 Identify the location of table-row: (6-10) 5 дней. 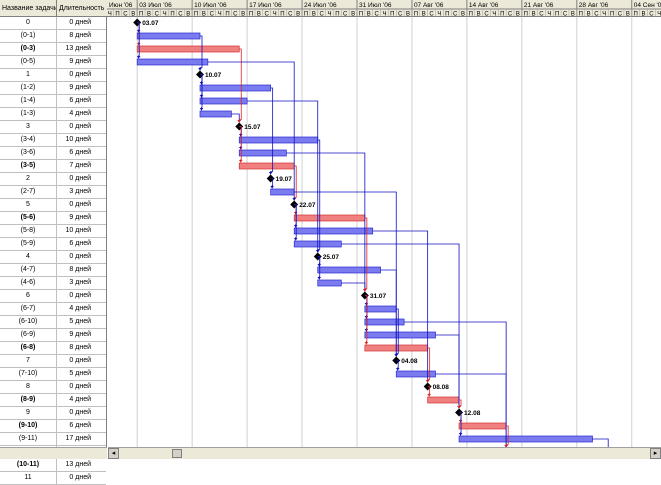
(53, 322).